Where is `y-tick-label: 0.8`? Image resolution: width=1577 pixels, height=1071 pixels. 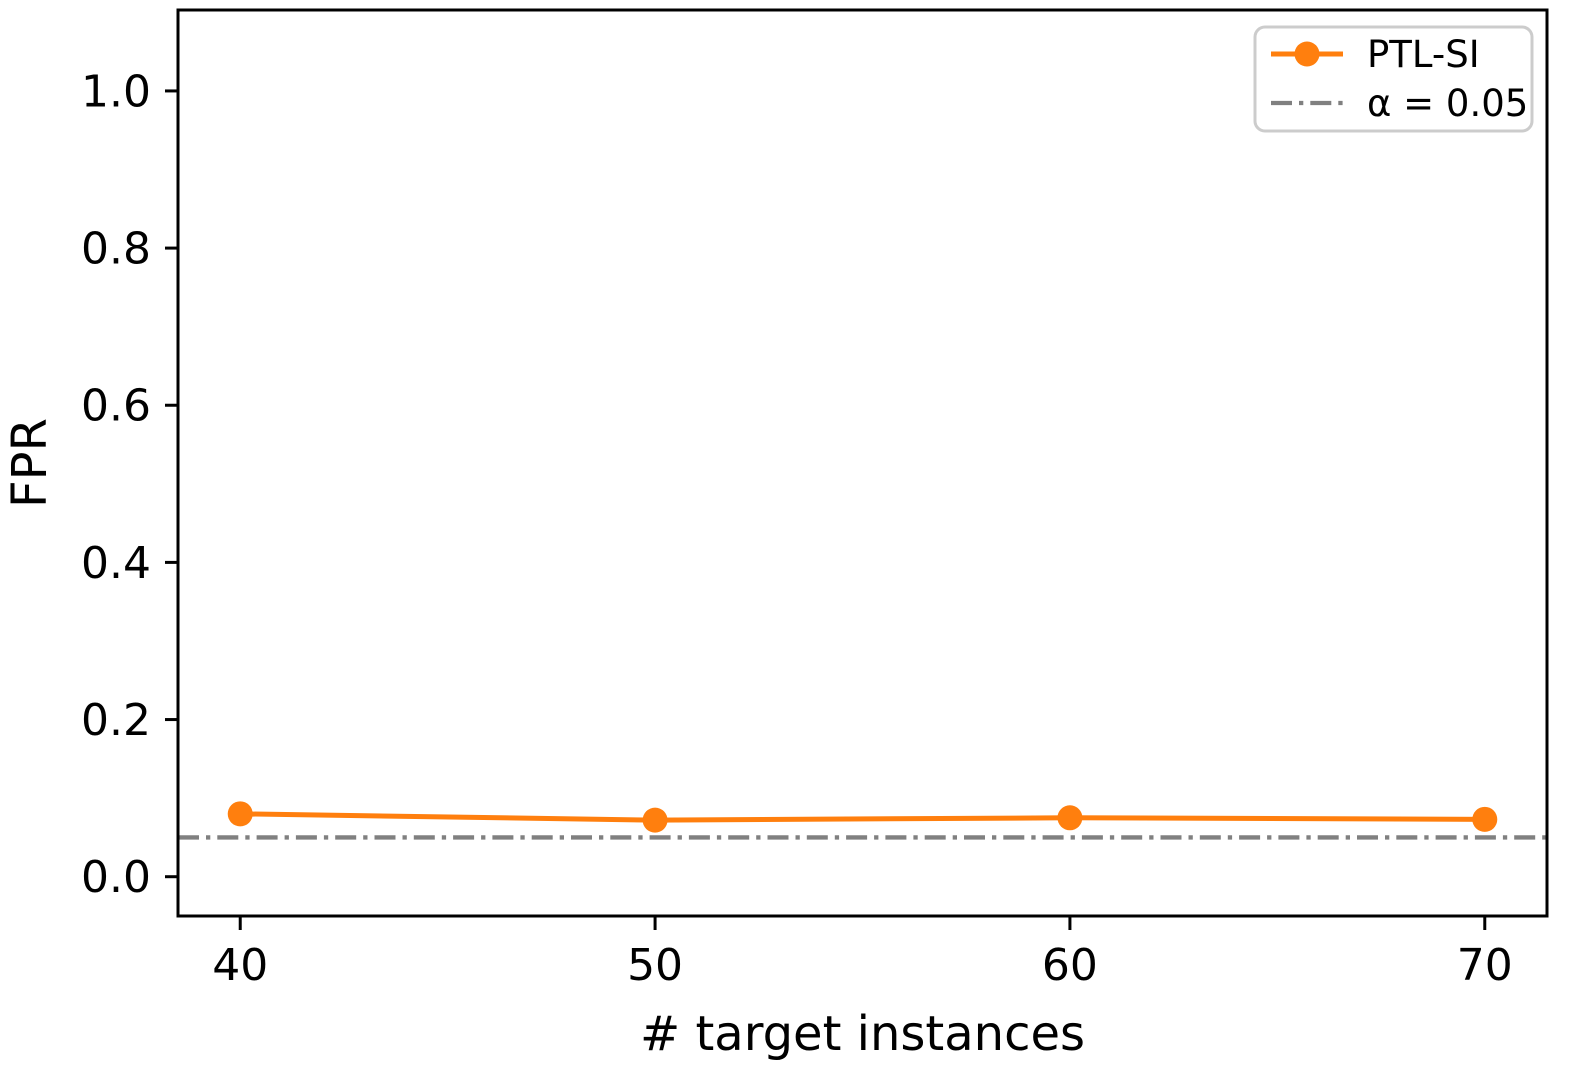 y-tick-label: 0.8 is located at coordinates (116, 248).